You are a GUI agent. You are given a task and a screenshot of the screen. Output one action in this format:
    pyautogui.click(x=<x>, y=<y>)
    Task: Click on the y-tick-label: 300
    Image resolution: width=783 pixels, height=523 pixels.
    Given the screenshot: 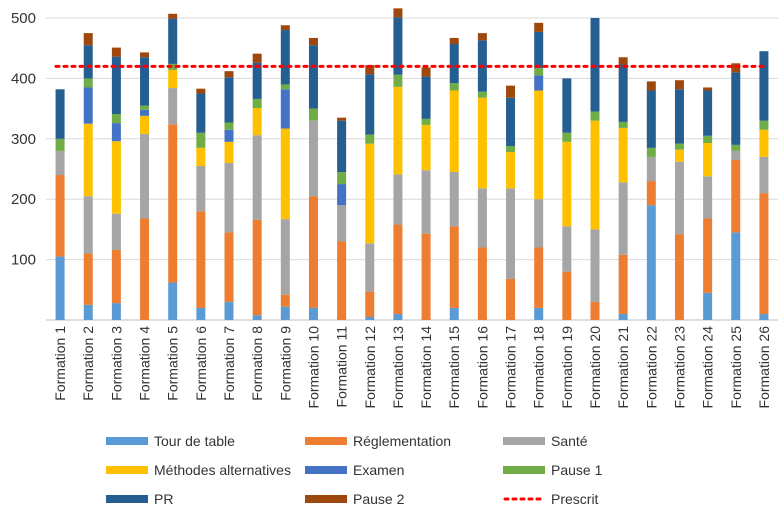 What is the action you would take?
    pyautogui.click(x=23, y=139)
    